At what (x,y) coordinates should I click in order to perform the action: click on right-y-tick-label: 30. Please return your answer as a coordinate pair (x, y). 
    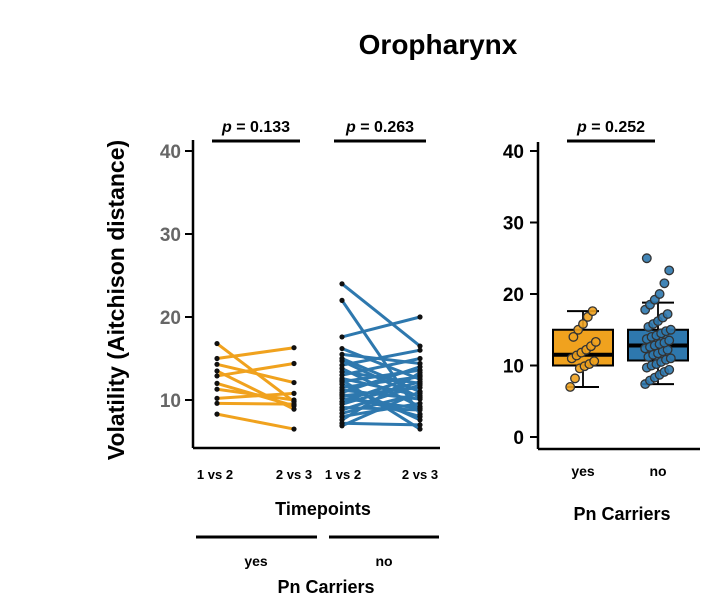
    Looking at the image, I should click on (513, 224).